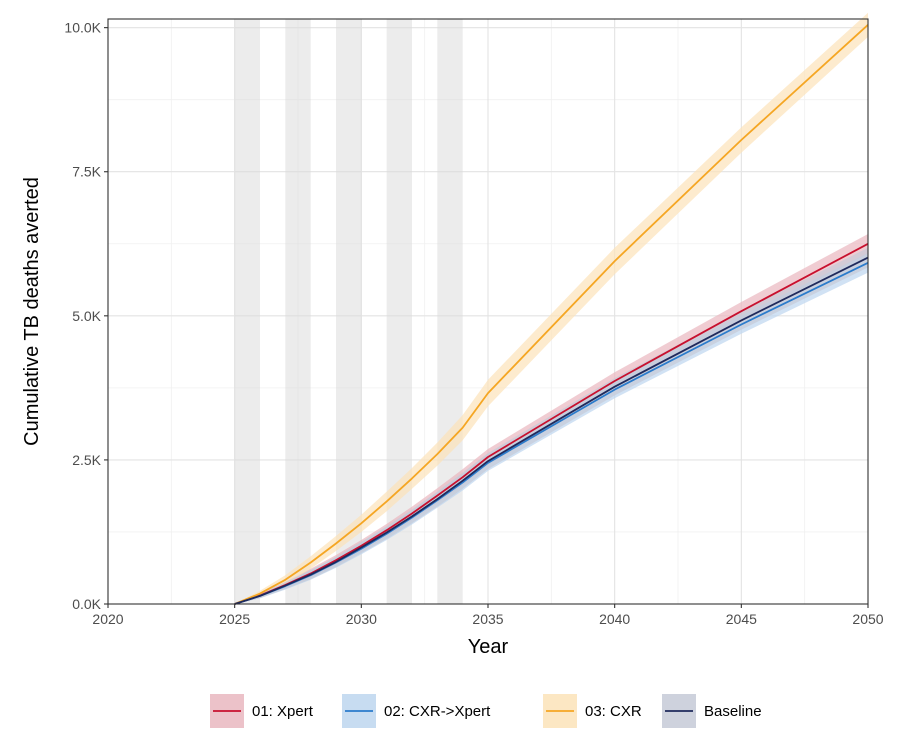  What do you see at coordinates (82, 28) in the screenshot?
I see `y-tick-label: 10.0K` at bounding box center [82, 28].